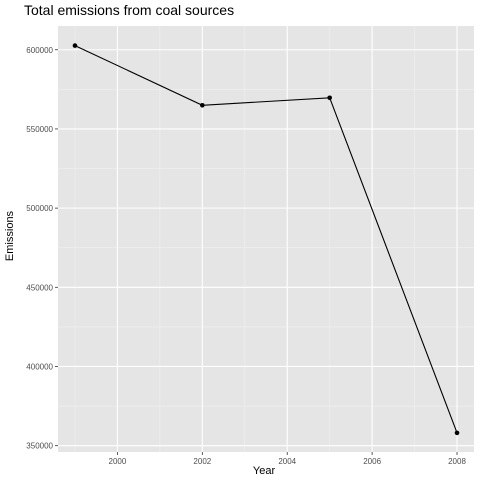  What do you see at coordinates (372, 461) in the screenshot?
I see `x-tick-label: 2006` at bounding box center [372, 461].